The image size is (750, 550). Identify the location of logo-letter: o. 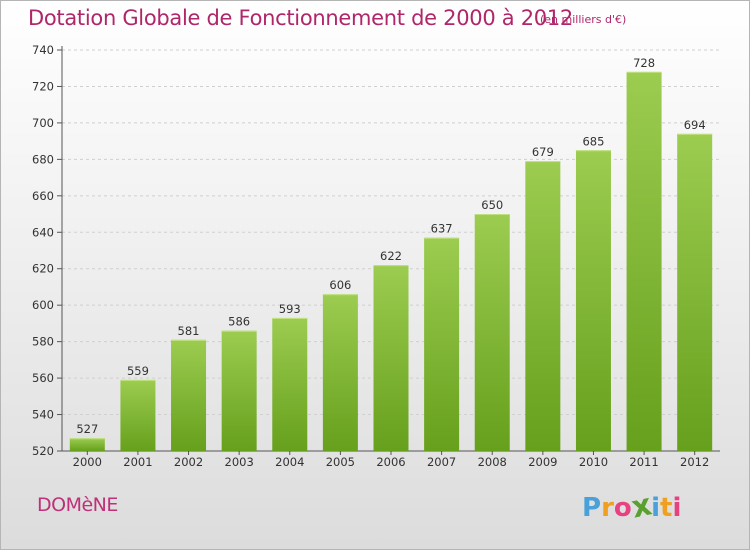
(622, 508).